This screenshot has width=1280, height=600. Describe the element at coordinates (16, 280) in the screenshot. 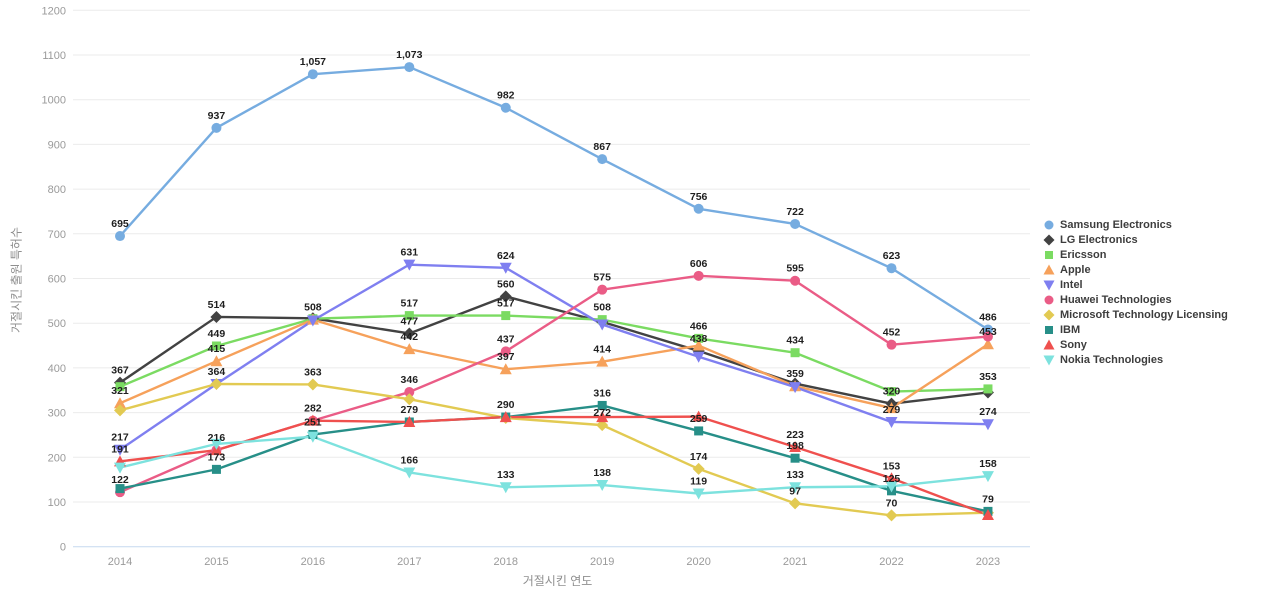

I see `y-axis-title: 거절시킨 출원 특허수` at that location.